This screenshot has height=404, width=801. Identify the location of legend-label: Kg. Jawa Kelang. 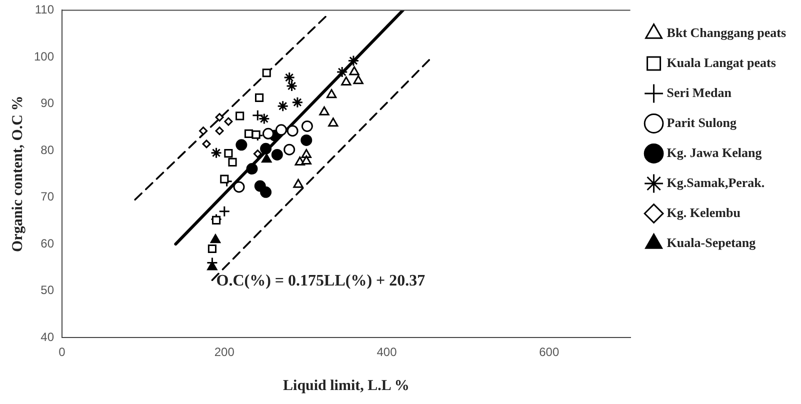
(714, 152).